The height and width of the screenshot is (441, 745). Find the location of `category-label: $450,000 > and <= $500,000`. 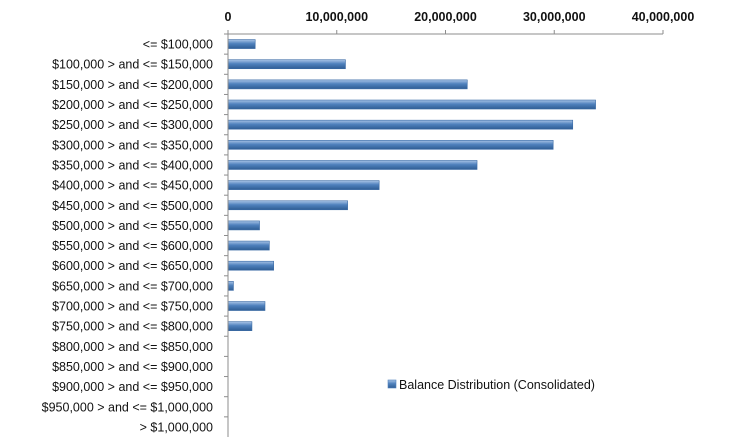

category-label: $450,000 > and <= $500,000 is located at coordinates (132, 206).